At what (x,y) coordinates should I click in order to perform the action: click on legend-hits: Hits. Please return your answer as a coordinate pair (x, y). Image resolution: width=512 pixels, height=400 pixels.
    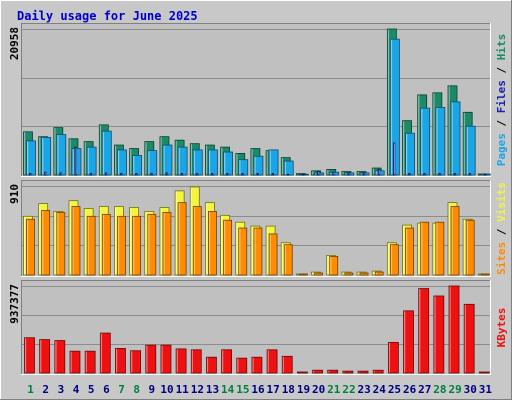
    Looking at the image, I should click on (501, 47).